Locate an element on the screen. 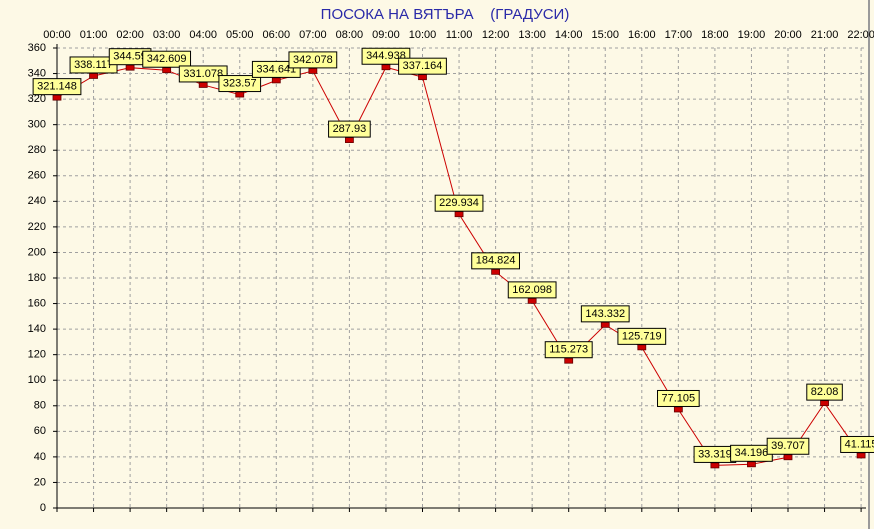 Image resolution: width=874 pixels, height=529 pixels. data-label-text: 41.115 is located at coordinates (859, 444).